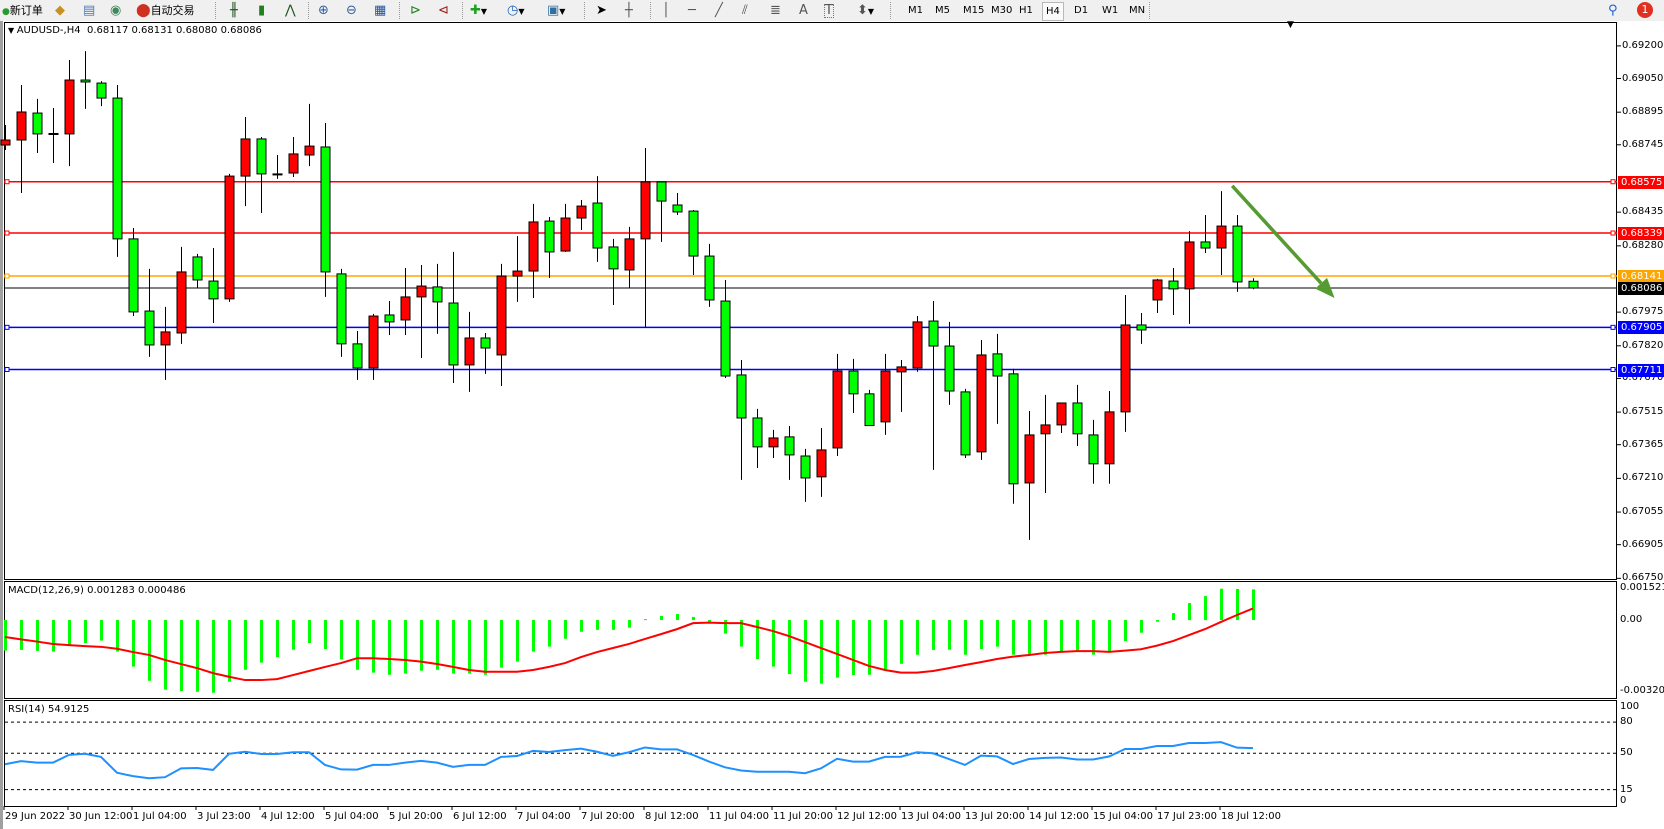 The height and width of the screenshot is (829, 1664). Describe the element at coordinates (829, 10) in the screenshot. I see `text-label-button: T` at that location.